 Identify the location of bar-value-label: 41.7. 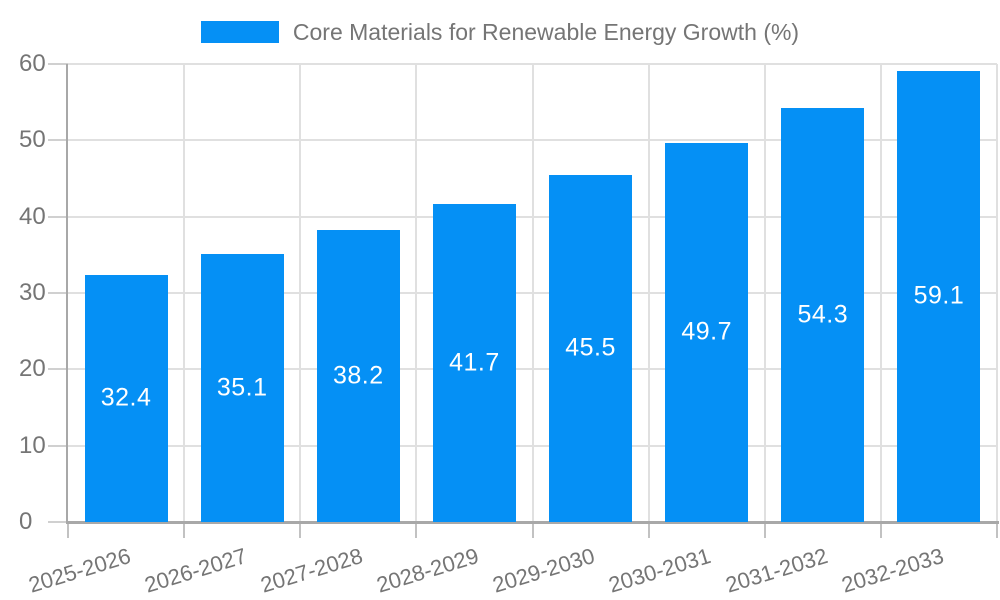
(474, 362).